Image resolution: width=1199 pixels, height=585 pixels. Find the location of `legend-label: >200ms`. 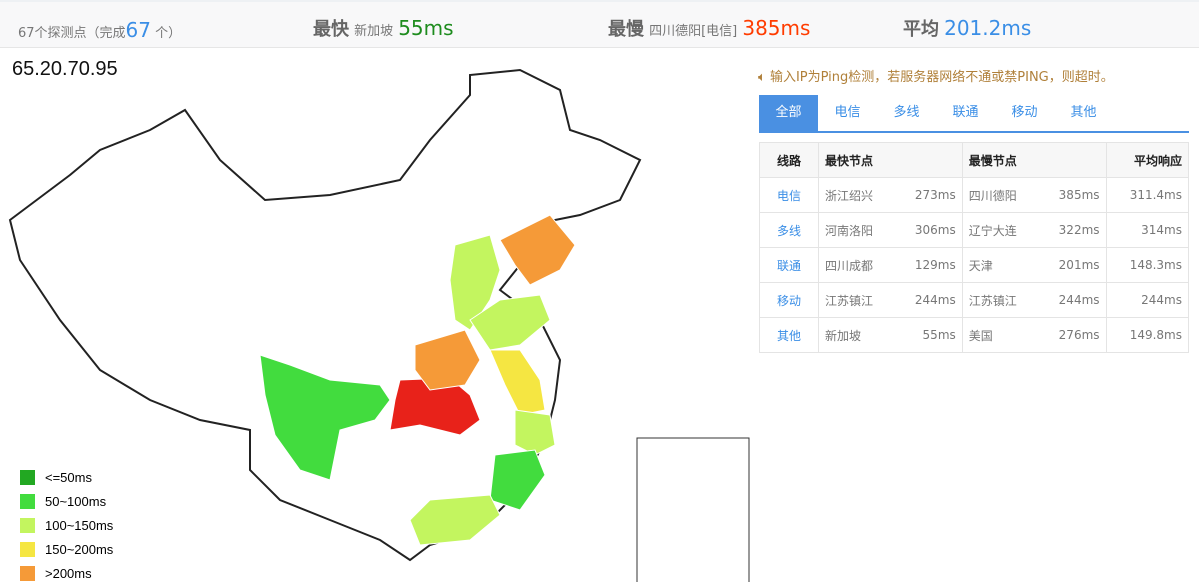

legend-label: >200ms is located at coordinates (68, 573).